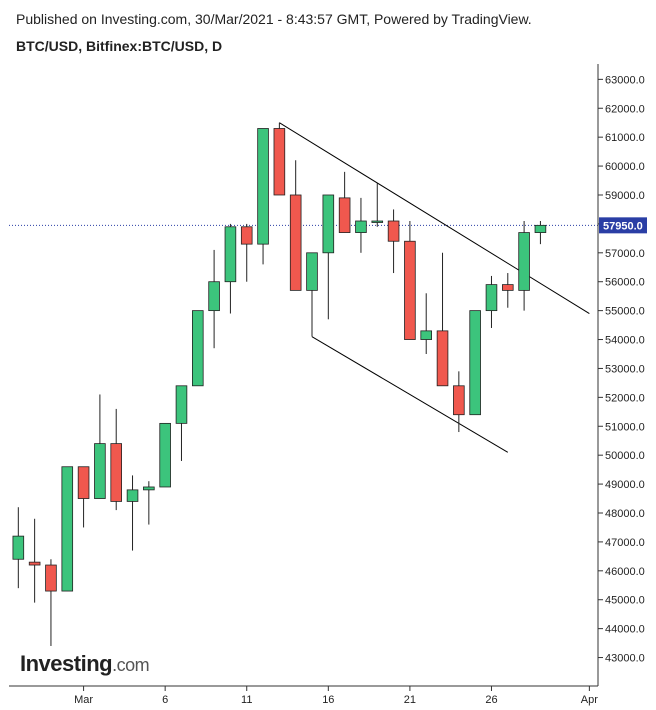 This screenshot has width=656, height=710. What do you see at coordinates (131, 665) in the screenshot?
I see `logo-suffix: .com` at bounding box center [131, 665].